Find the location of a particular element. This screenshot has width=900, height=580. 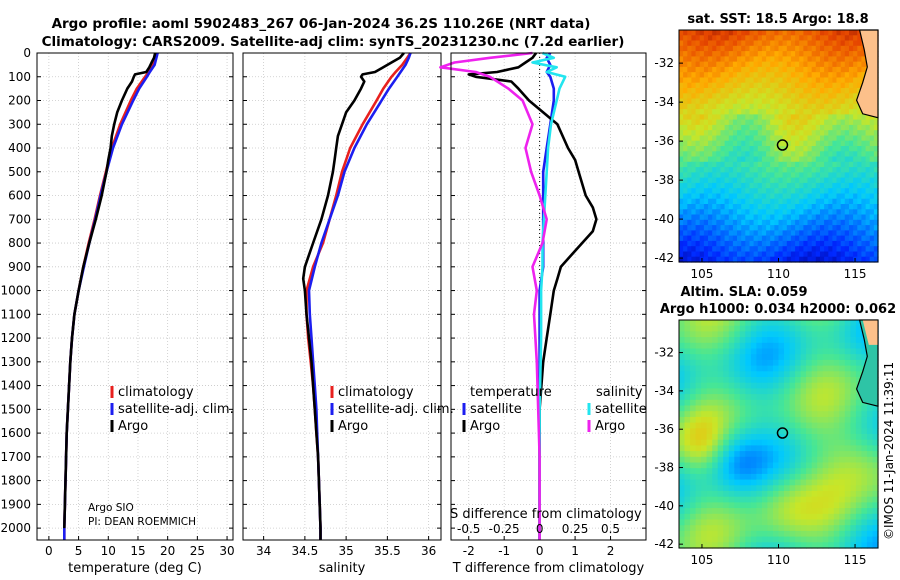

legend-argo-label: Argo is located at coordinates (133, 426).